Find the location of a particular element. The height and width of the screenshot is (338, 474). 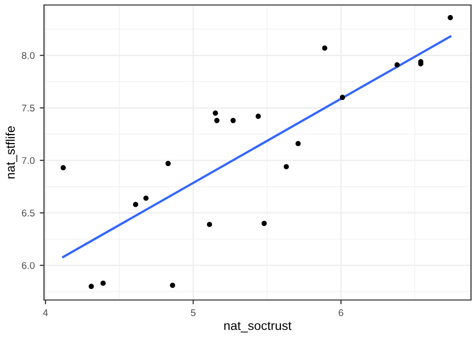

y-tick-label: 7.5 is located at coordinates (28, 108).